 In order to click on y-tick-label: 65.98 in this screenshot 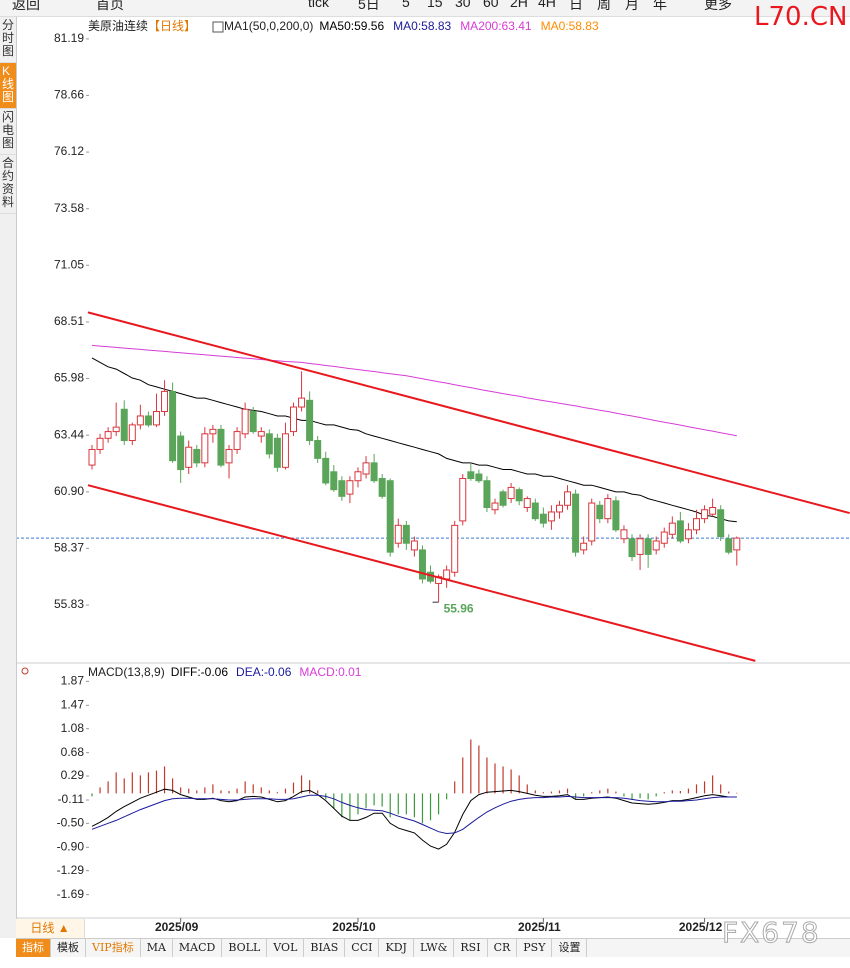, I will do `click(69, 378)`.